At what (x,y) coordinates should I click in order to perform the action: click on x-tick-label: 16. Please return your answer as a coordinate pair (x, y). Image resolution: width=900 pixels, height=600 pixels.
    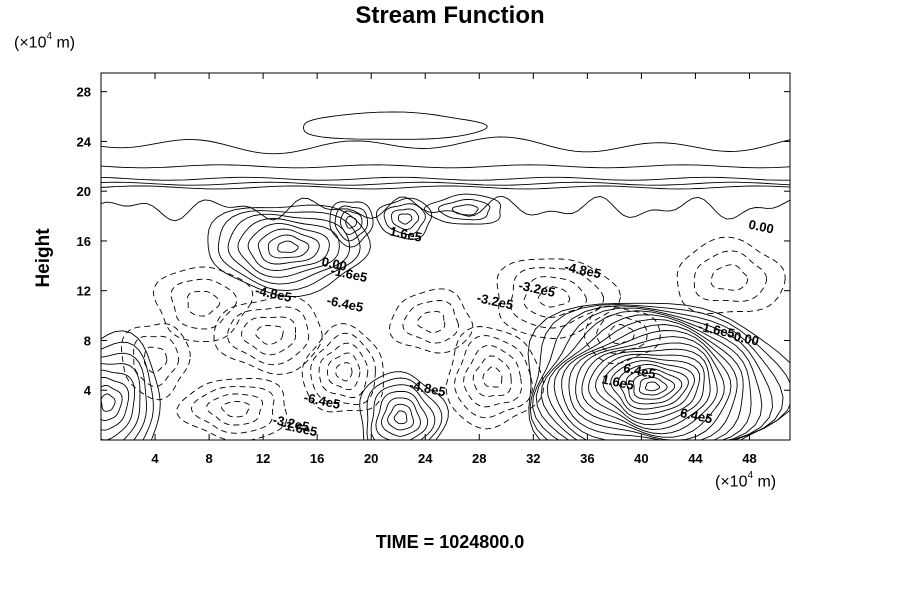
    Looking at the image, I should click on (317, 458).